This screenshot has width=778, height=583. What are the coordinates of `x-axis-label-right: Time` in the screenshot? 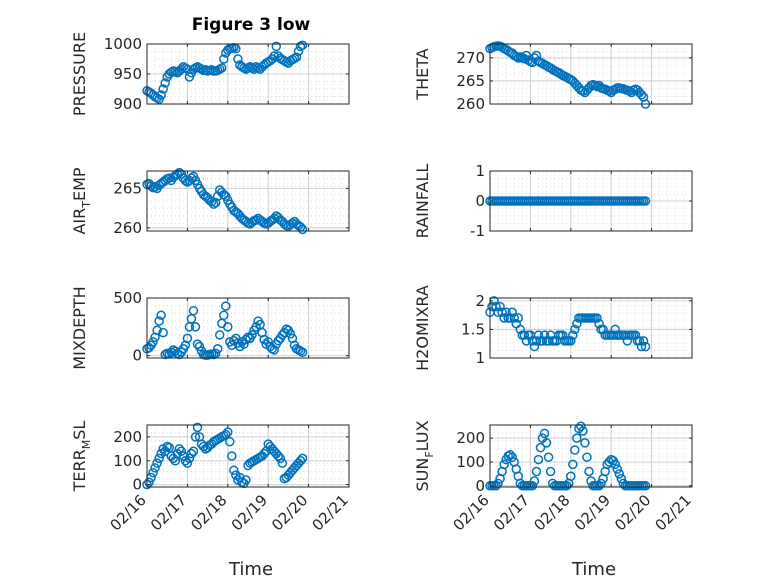 It's located at (593, 569).